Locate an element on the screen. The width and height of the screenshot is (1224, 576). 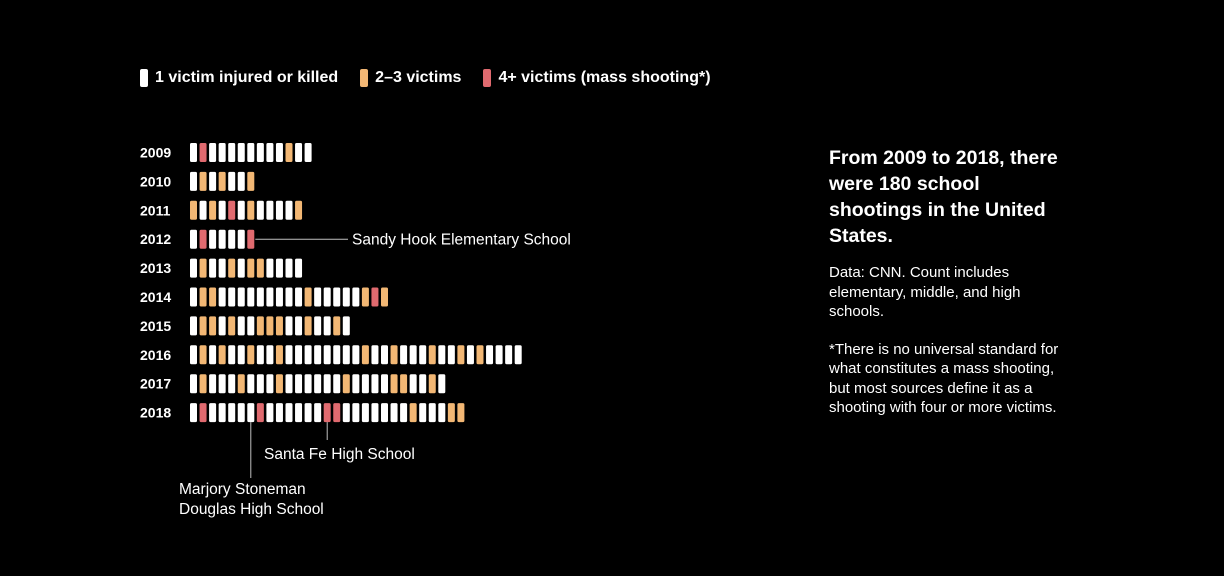
annotation-label-douglas-line: Marjory Stoneman is located at coordinates (242, 489).